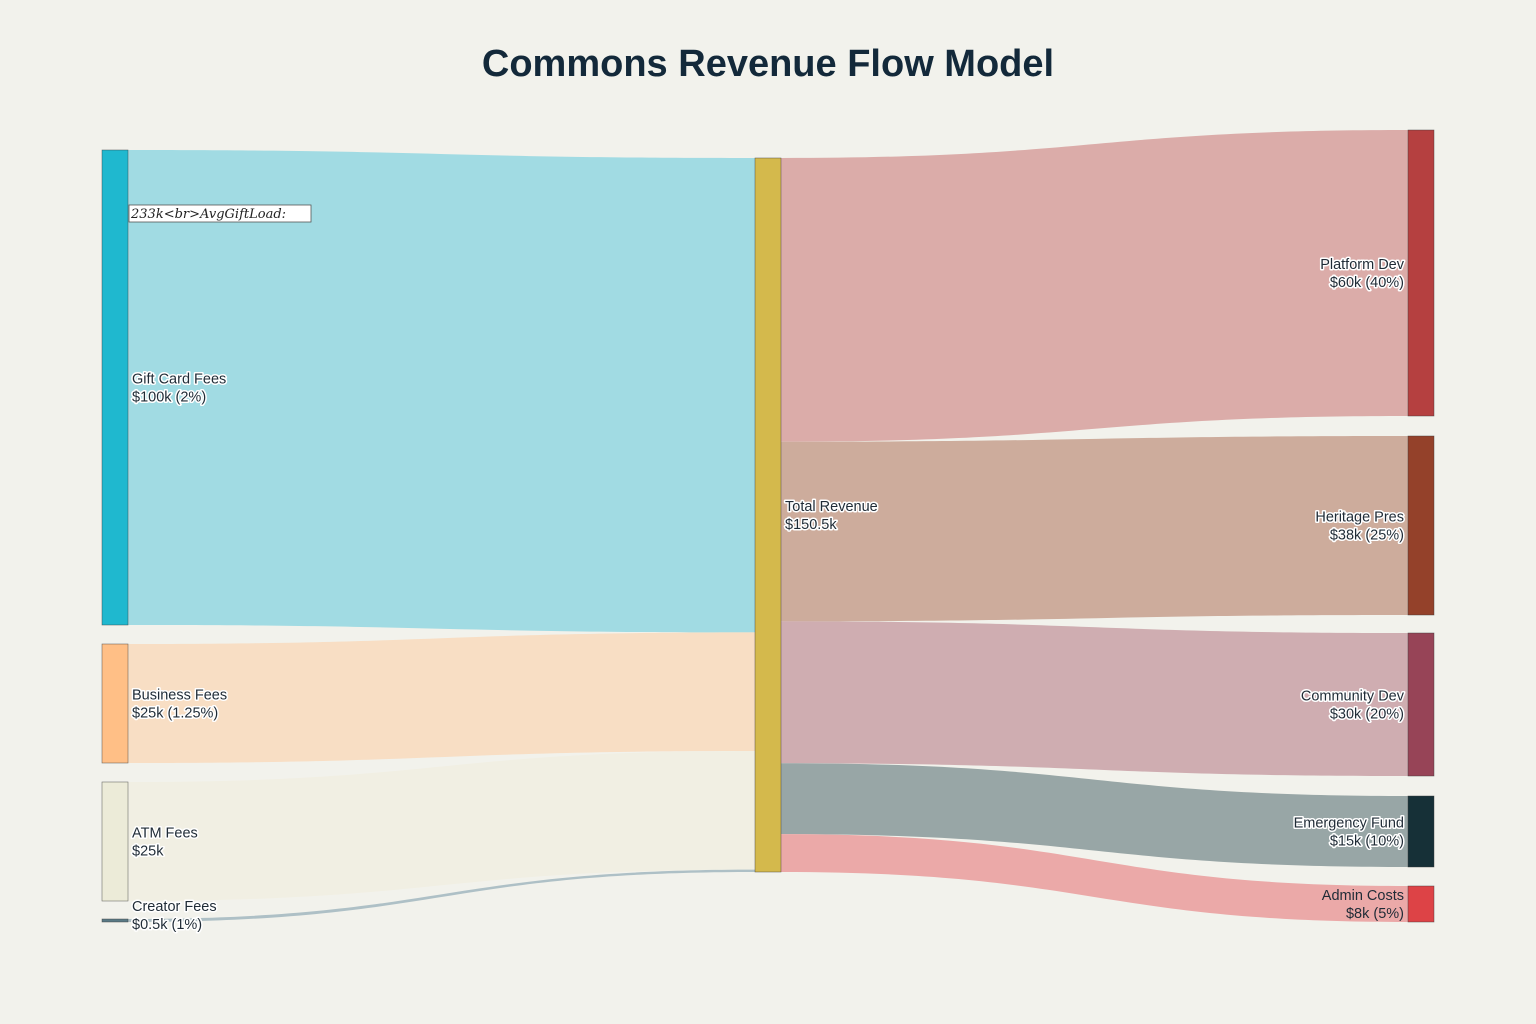  Describe the element at coordinates (169, 398) in the screenshot. I see `node-value-gift: $100k (2%)` at that location.